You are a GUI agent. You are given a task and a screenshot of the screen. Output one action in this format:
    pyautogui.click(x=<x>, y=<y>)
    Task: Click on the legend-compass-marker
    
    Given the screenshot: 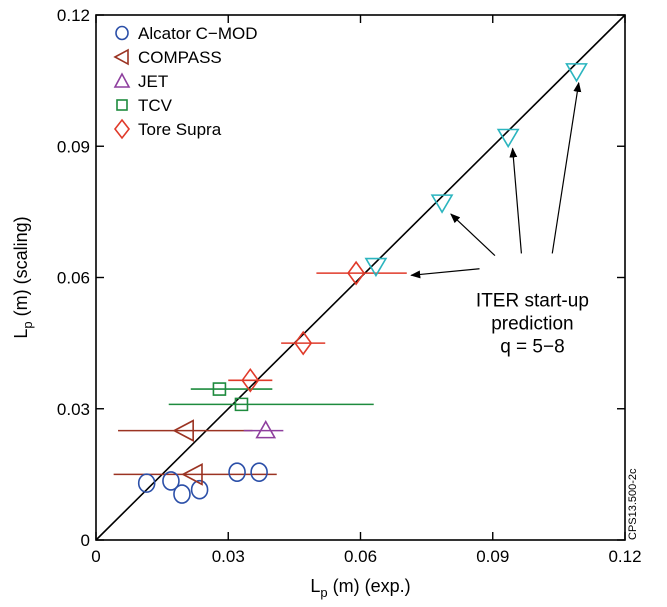 What is the action you would take?
    pyautogui.click(x=121, y=57)
    